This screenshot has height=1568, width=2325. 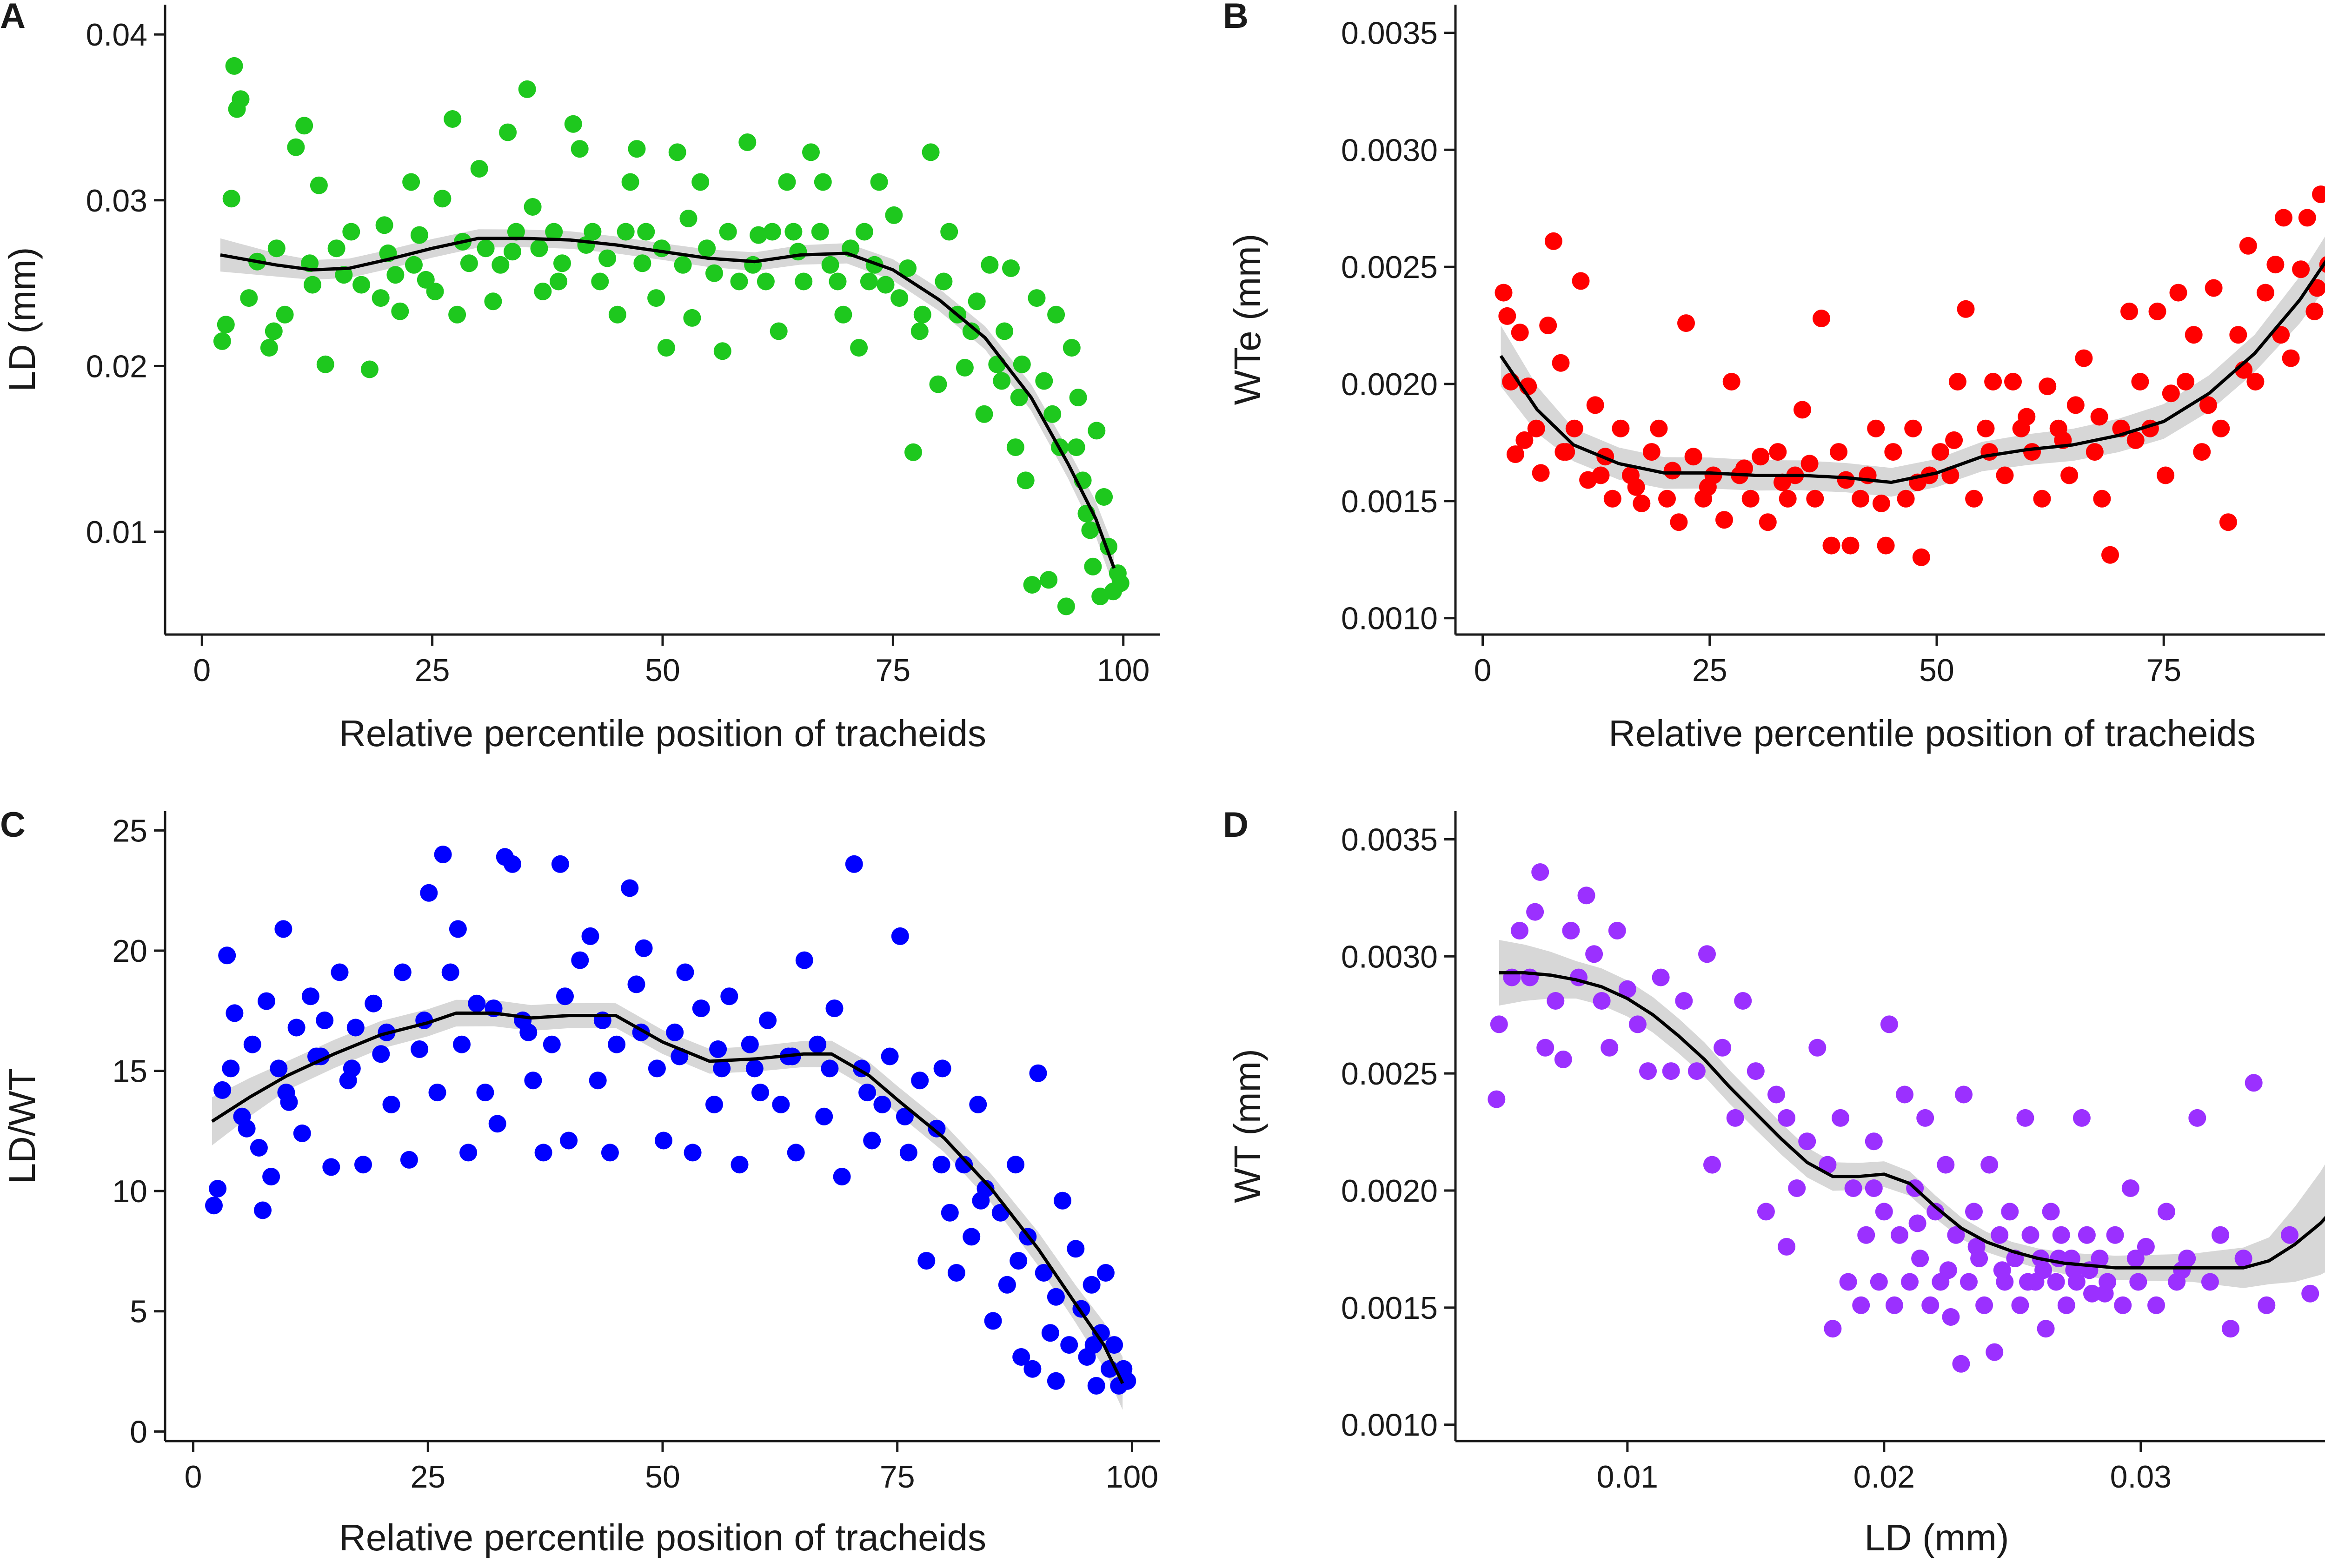 I want to click on y-tick-label: 0.02, so click(x=116, y=366).